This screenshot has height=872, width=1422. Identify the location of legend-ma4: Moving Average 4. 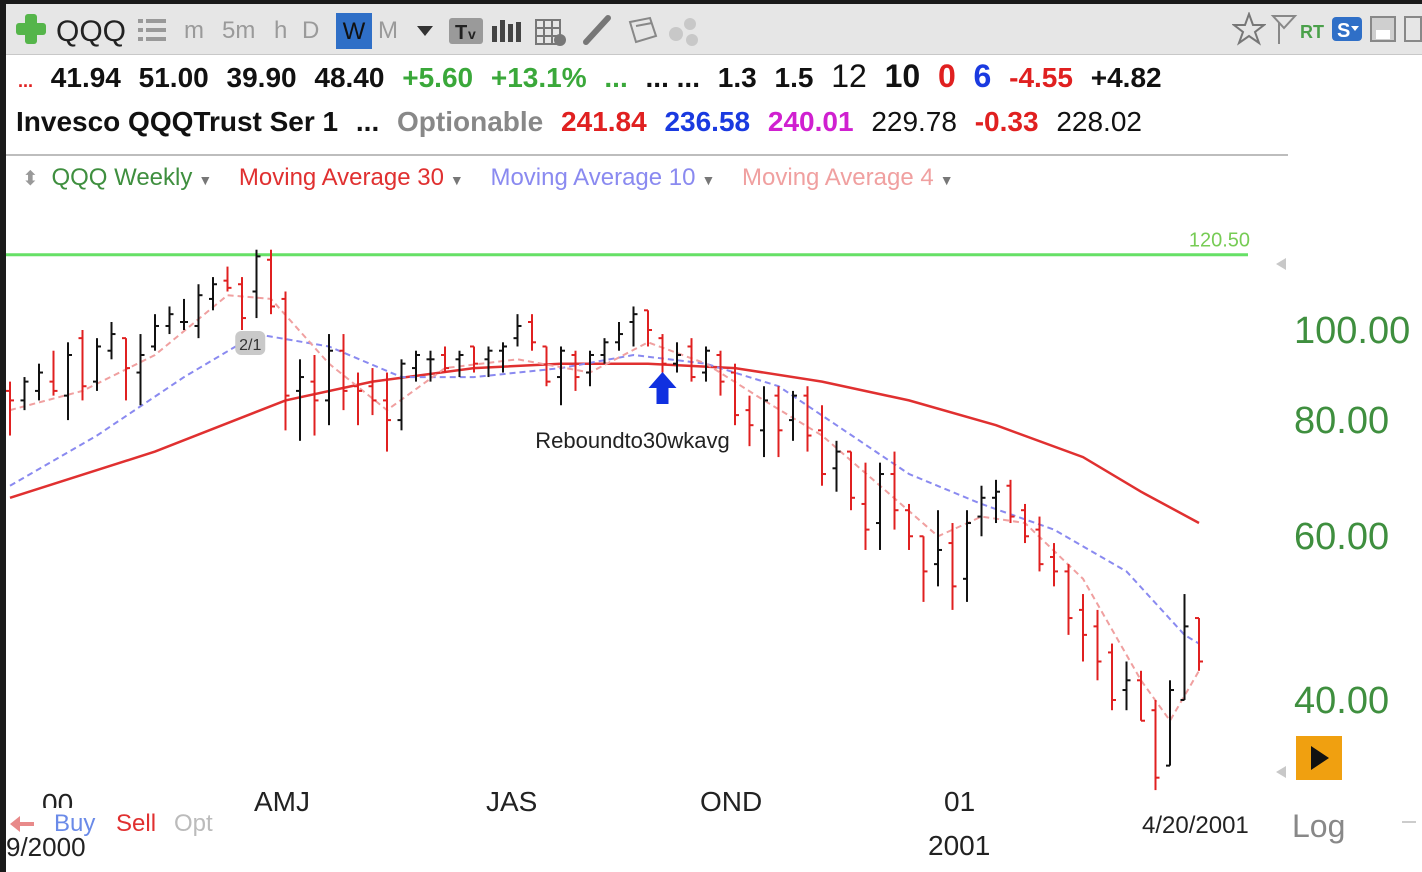
(838, 177).